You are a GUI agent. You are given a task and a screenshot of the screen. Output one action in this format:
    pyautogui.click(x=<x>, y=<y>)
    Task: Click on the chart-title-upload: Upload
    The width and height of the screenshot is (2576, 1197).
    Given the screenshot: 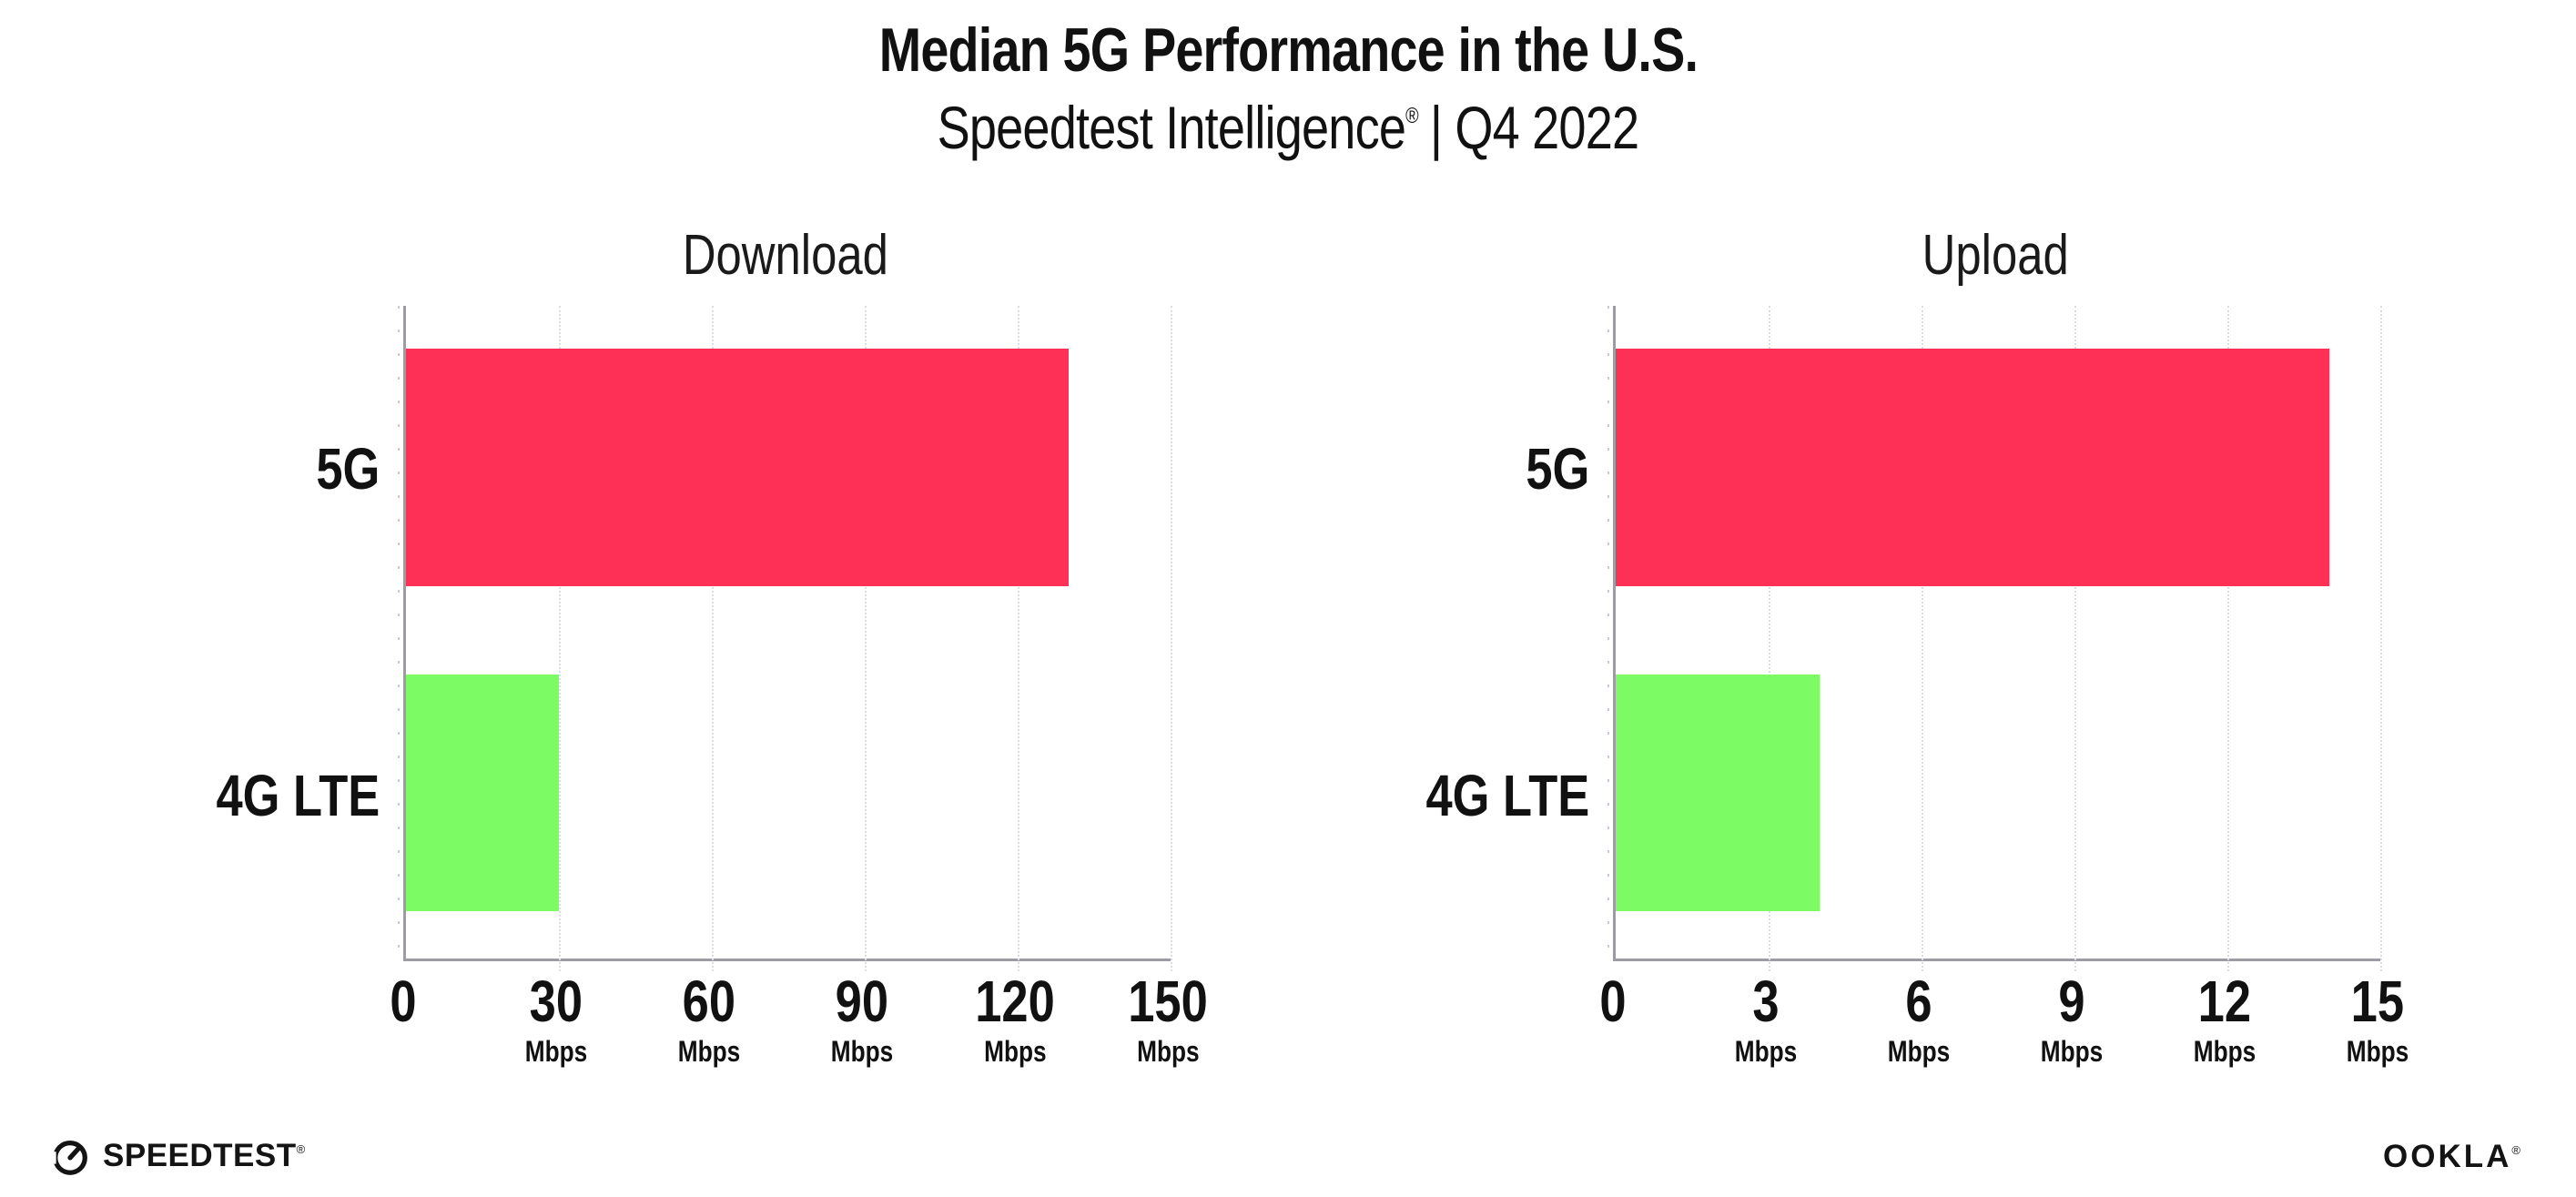 What is the action you would take?
    pyautogui.click(x=1995, y=255)
    